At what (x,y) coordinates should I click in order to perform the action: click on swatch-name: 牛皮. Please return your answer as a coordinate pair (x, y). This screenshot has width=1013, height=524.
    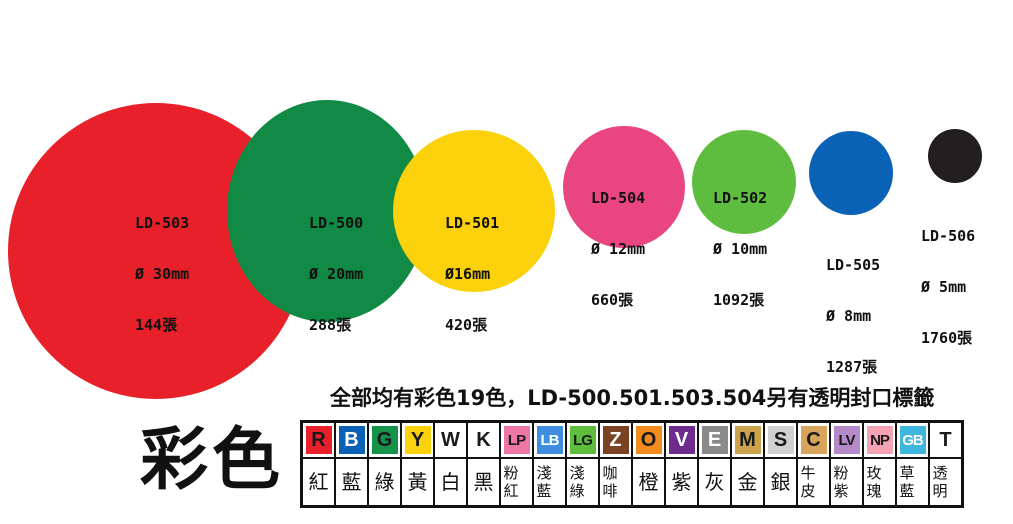
    Looking at the image, I should click on (808, 482).